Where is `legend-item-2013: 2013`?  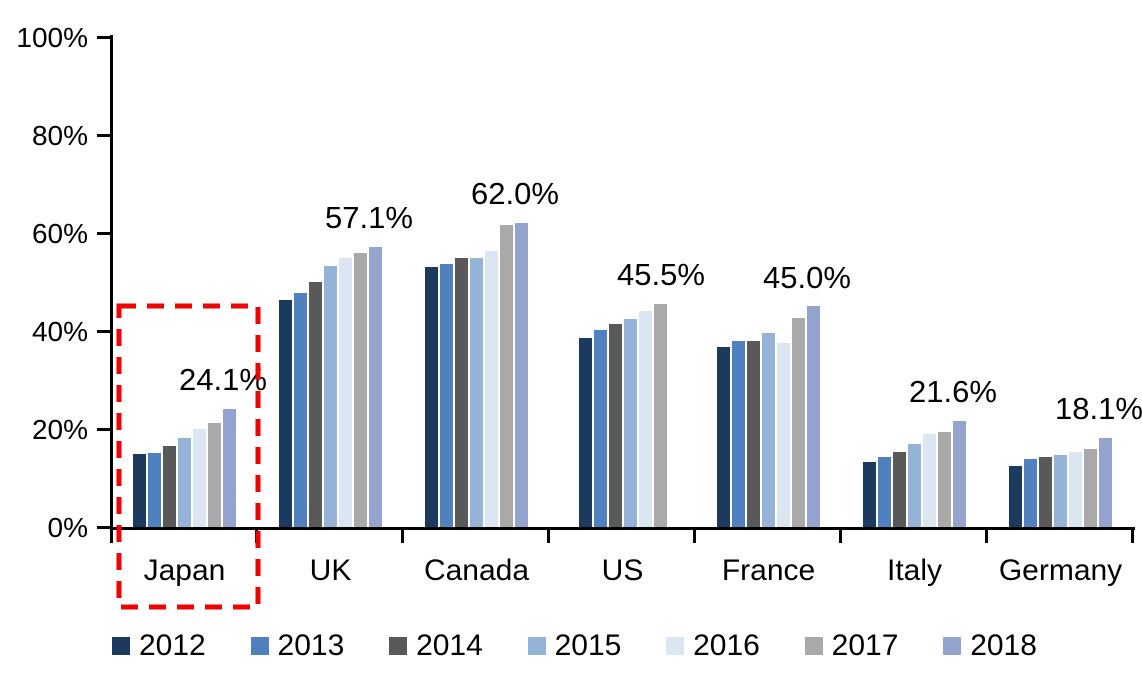 legend-item-2013: 2013 is located at coordinates (297, 645).